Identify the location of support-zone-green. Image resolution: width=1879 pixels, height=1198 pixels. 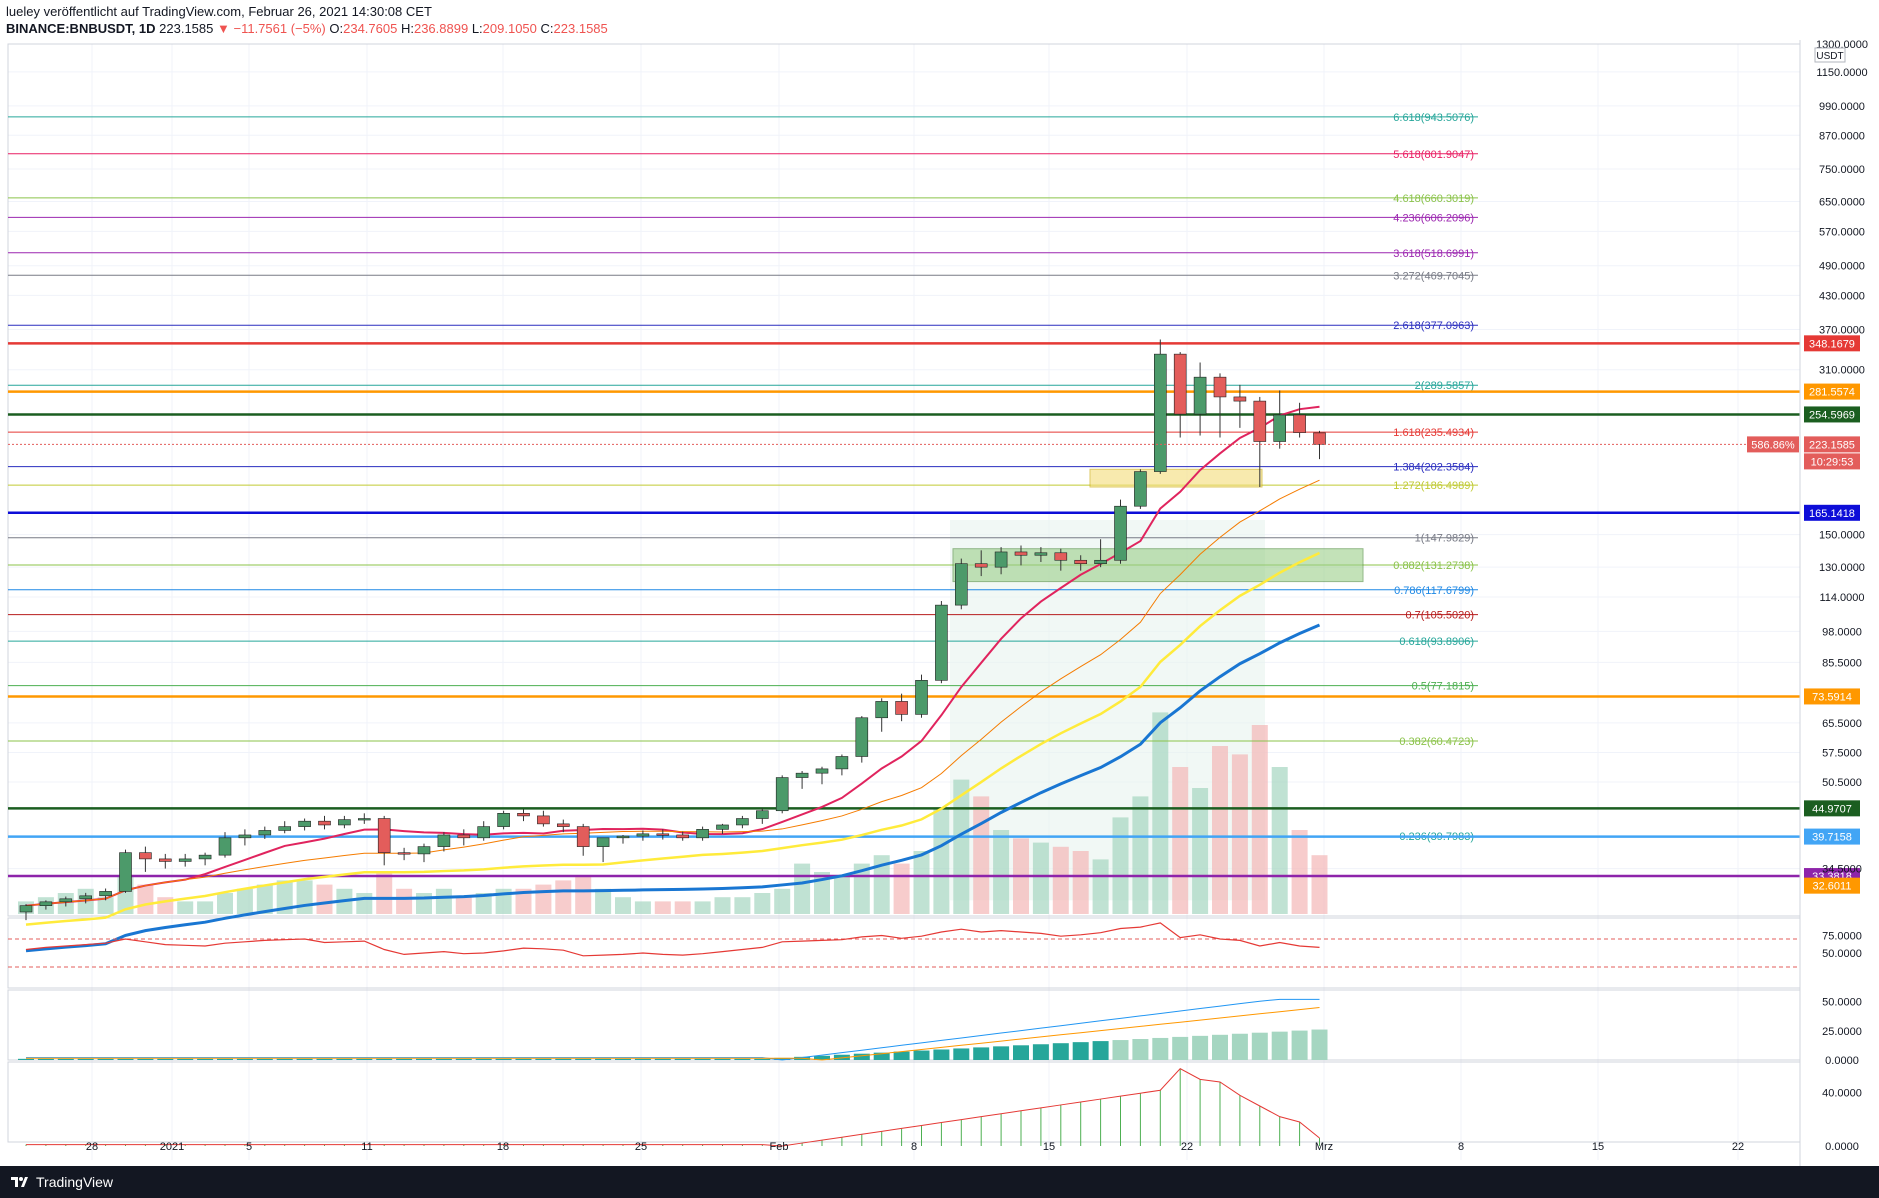
(1158, 565).